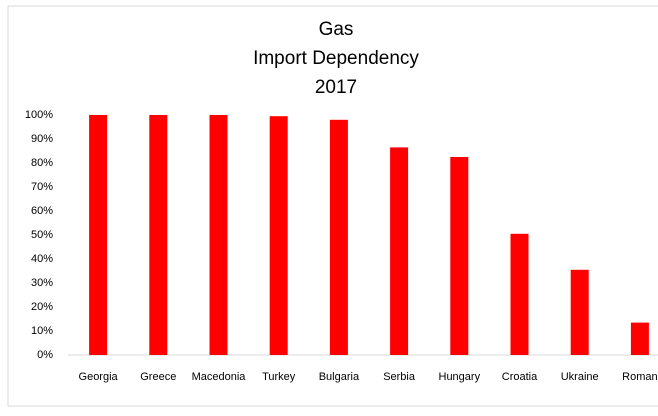 This screenshot has height=416, width=658. What do you see at coordinates (42, 211) in the screenshot?
I see `y-tick-label: 60%` at bounding box center [42, 211].